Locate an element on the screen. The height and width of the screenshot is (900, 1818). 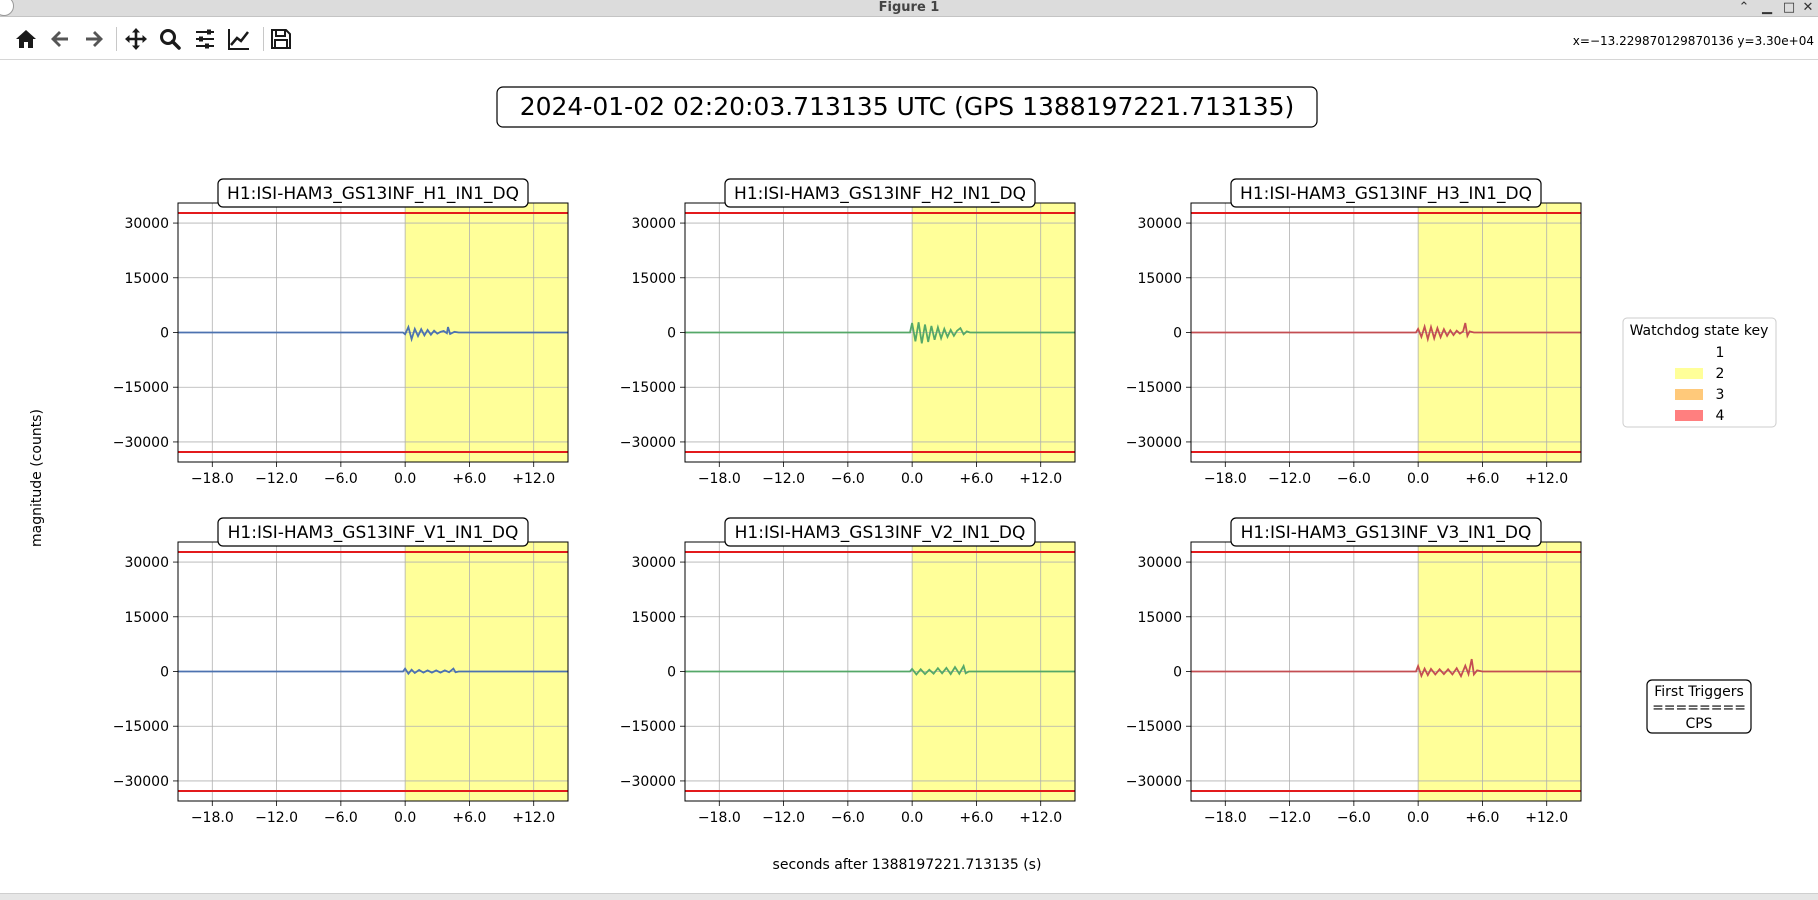
subplot-title-group: H1:ISI-HAM3_GS13INF_H1_IN1_DQ is located at coordinates (373, 193).